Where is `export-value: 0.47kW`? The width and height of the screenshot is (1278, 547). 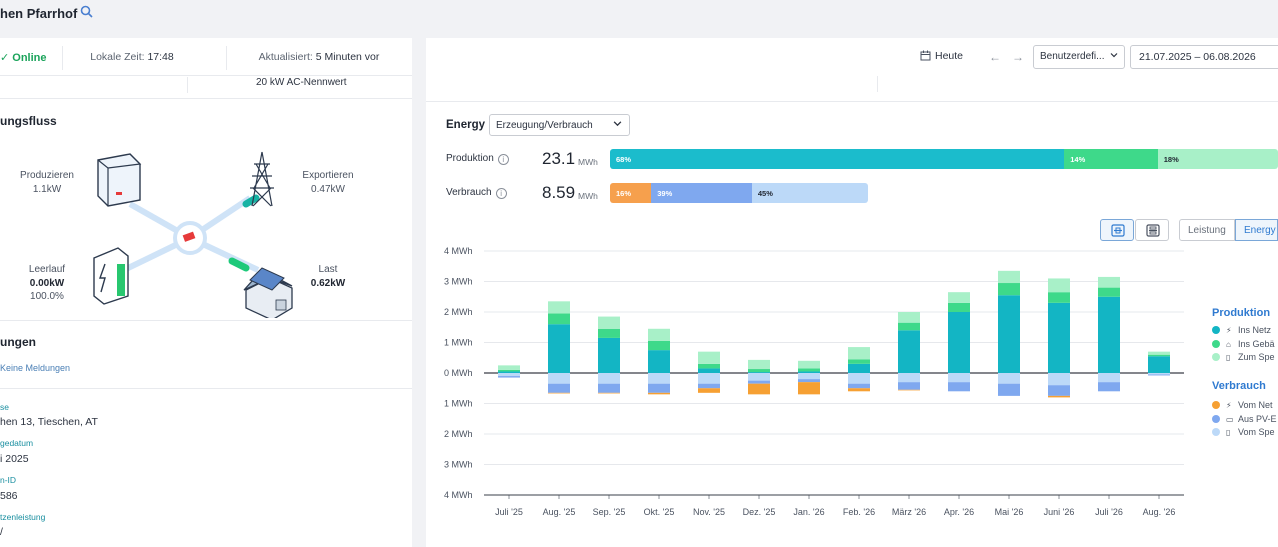
export-value: 0.47kW is located at coordinates (328, 189).